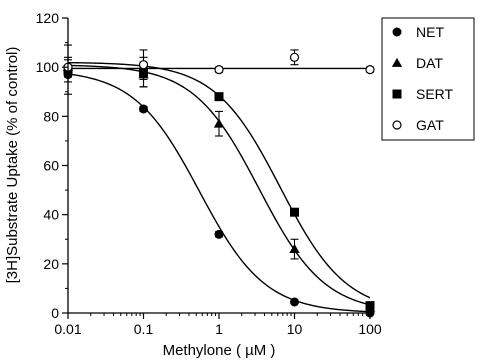 This screenshot has height=360, width=479. What do you see at coordinates (219, 350) in the screenshot?
I see `x-axis-title: Methylone ( µM )` at bounding box center [219, 350].